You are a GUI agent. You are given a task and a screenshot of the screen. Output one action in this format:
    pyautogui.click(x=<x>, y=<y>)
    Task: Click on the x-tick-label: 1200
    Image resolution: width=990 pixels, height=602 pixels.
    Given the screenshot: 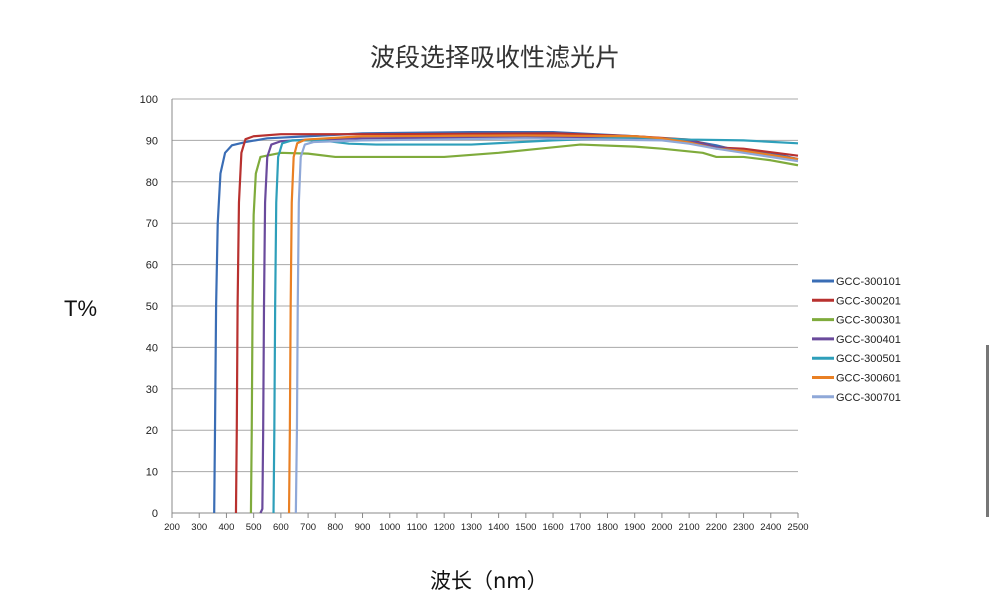 What is the action you would take?
    pyautogui.click(x=444, y=527)
    